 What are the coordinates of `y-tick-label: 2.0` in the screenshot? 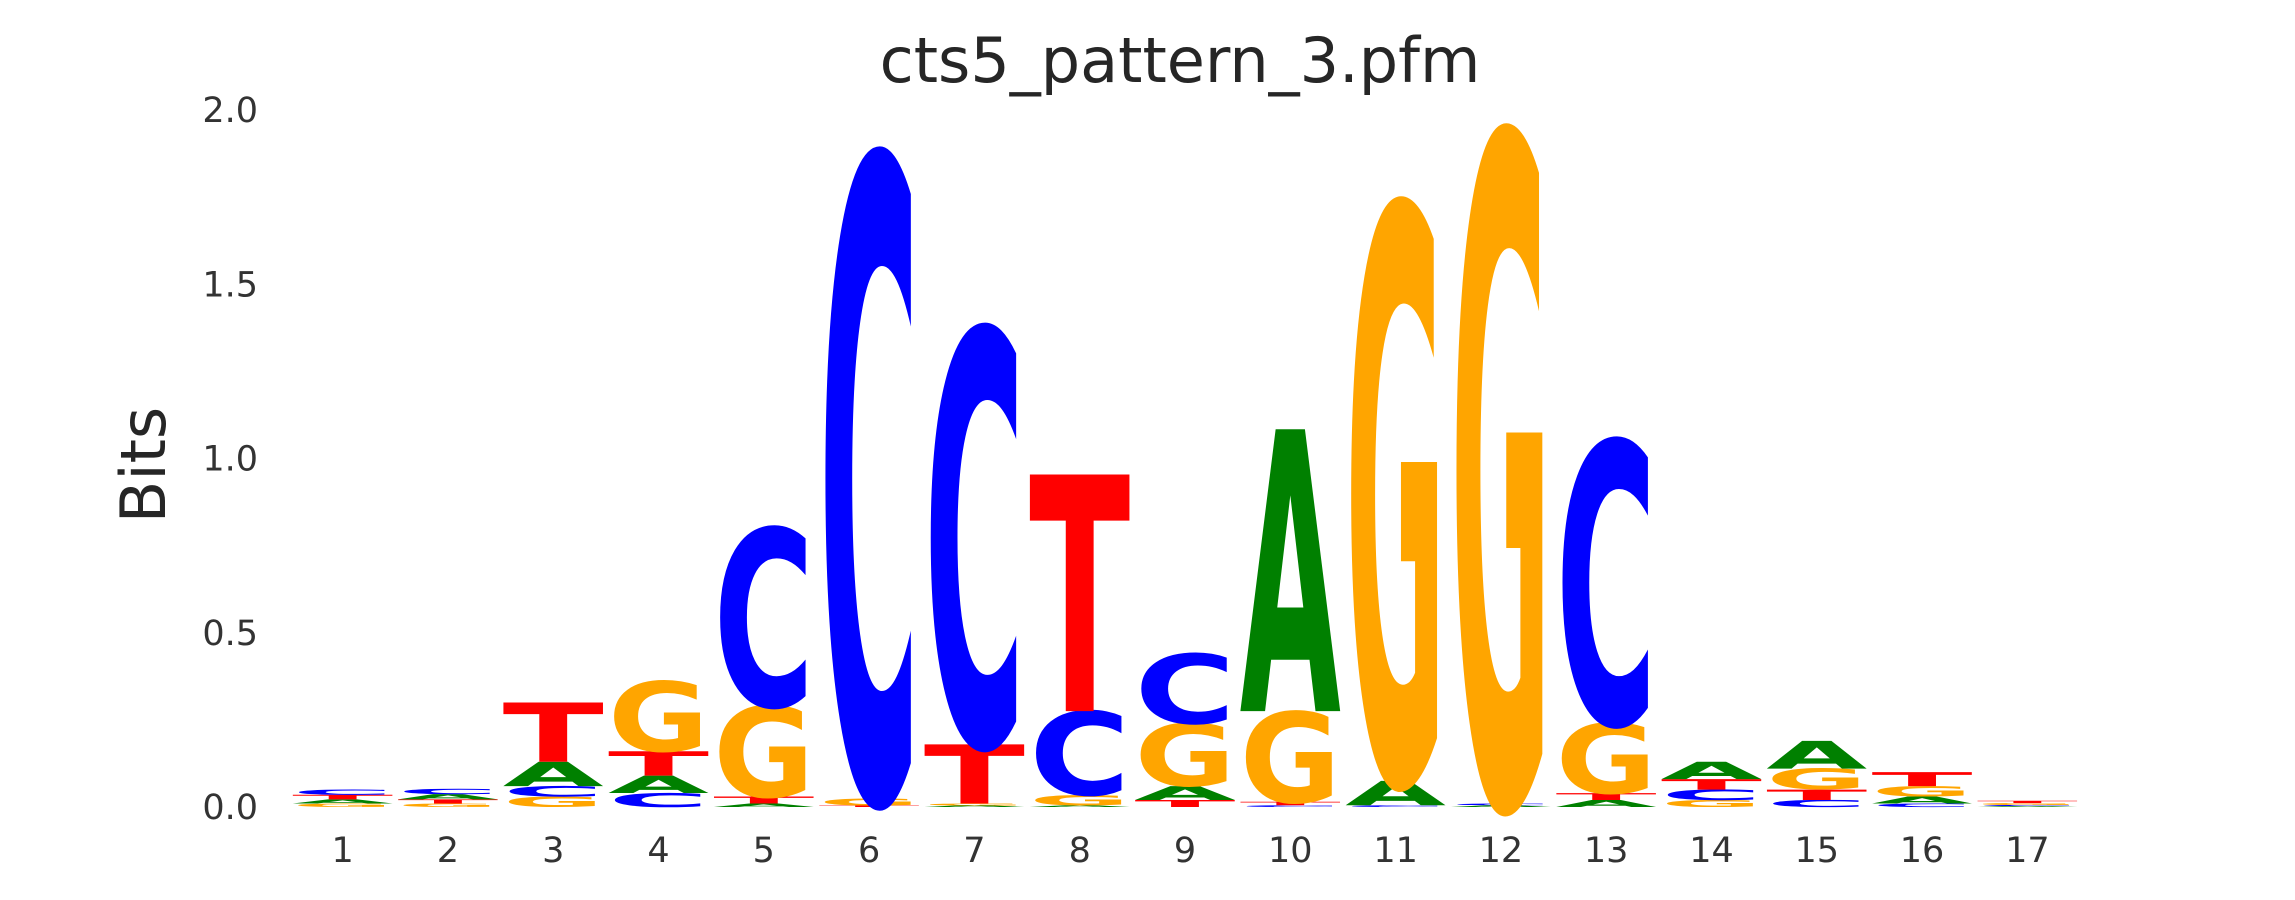 It's located at (230, 111).